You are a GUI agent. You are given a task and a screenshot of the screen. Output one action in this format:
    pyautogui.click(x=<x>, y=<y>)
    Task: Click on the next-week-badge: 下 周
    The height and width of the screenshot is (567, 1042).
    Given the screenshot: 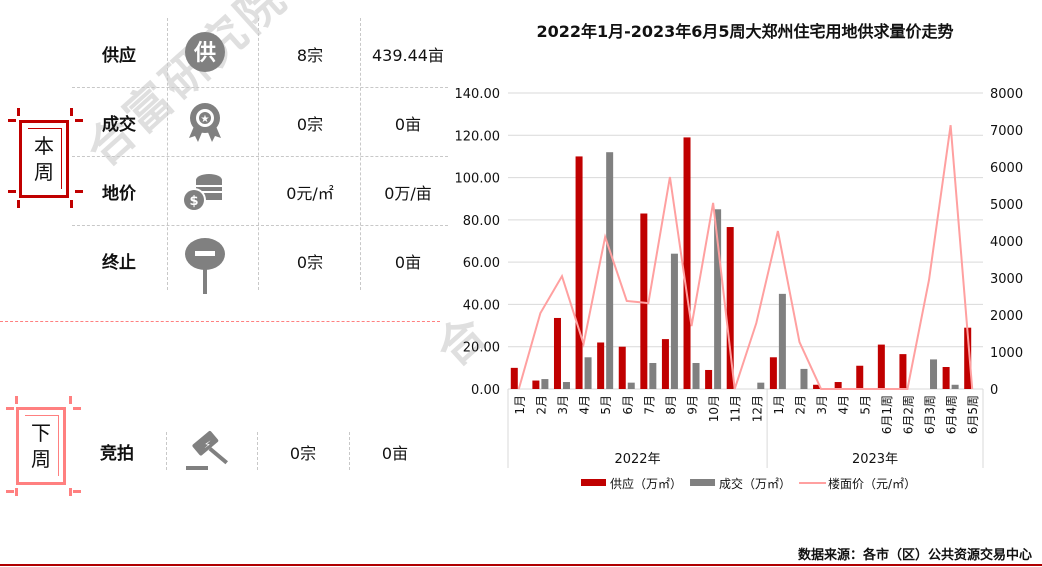 What is the action you would take?
    pyautogui.click(x=41, y=446)
    